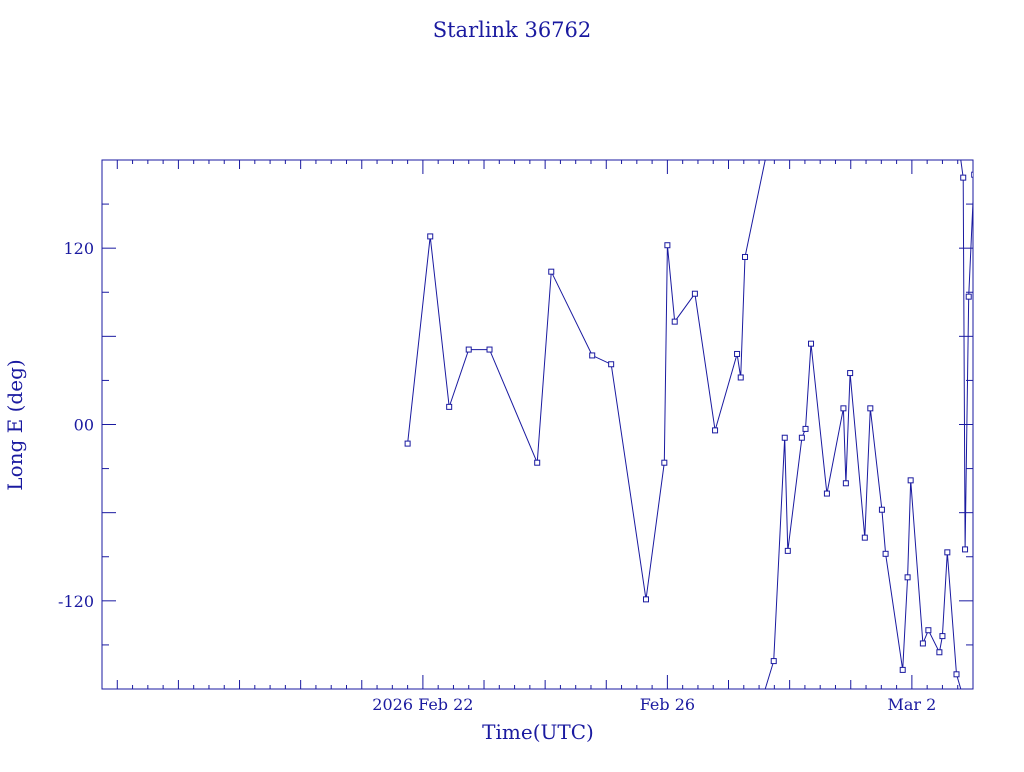  What do you see at coordinates (76, 601) in the screenshot?
I see `y-tick-label: -120` at bounding box center [76, 601].